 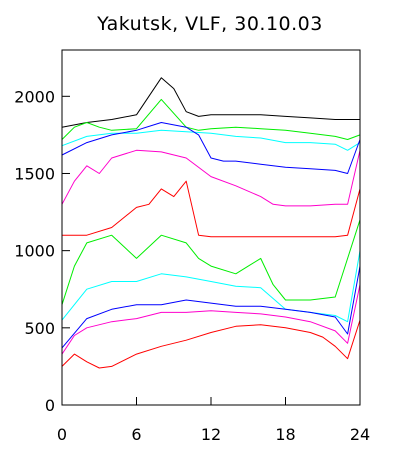 I want to click on x-tick-label-2: 12, so click(x=211, y=434).